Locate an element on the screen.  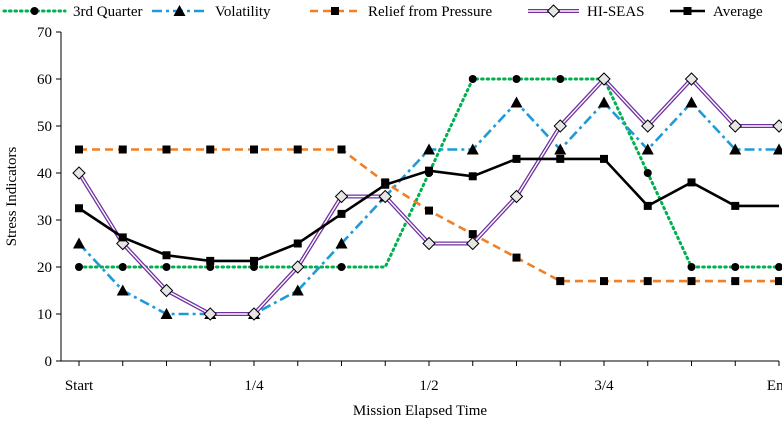
legend-item: 3rd Quarter is located at coordinates (72, 12).